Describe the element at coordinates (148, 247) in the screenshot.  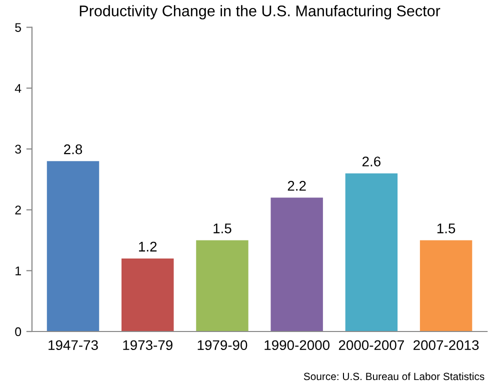
I see `data-label: 1.2` at that location.